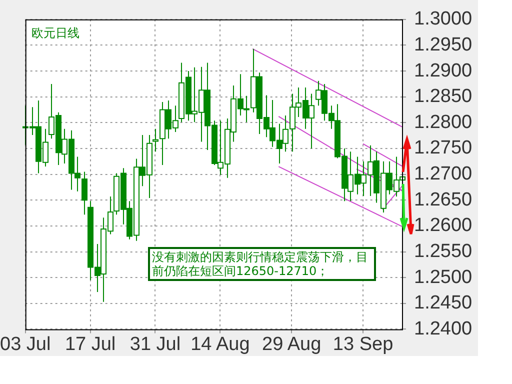 Image resolution: width=512 pixels, height=384 pixels. Describe the element at coordinates (443, 45) in the screenshot. I see `y-tick-label: 1.2950` at that location.